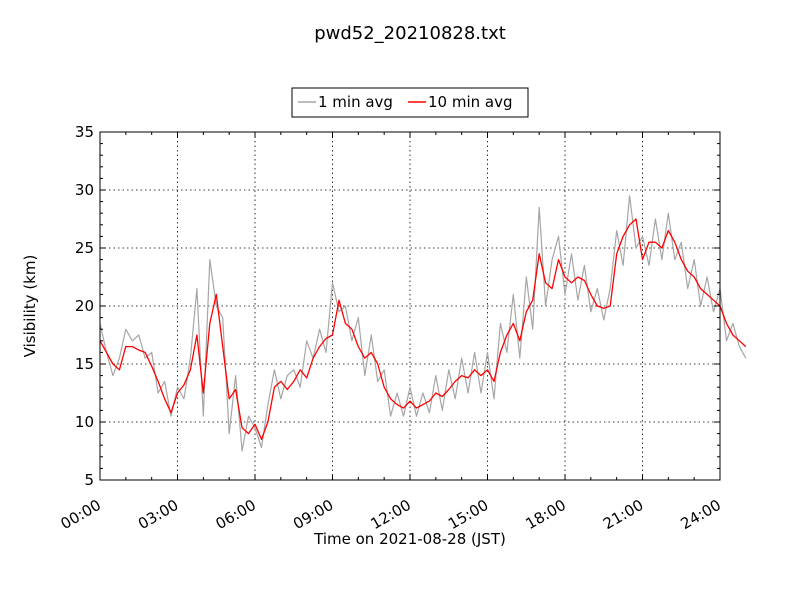 The height and width of the screenshot is (600, 800). Describe the element at coordinates (410, 102) in the screenshot. I see `legend: 1 min avg 10 min avg` at that location.